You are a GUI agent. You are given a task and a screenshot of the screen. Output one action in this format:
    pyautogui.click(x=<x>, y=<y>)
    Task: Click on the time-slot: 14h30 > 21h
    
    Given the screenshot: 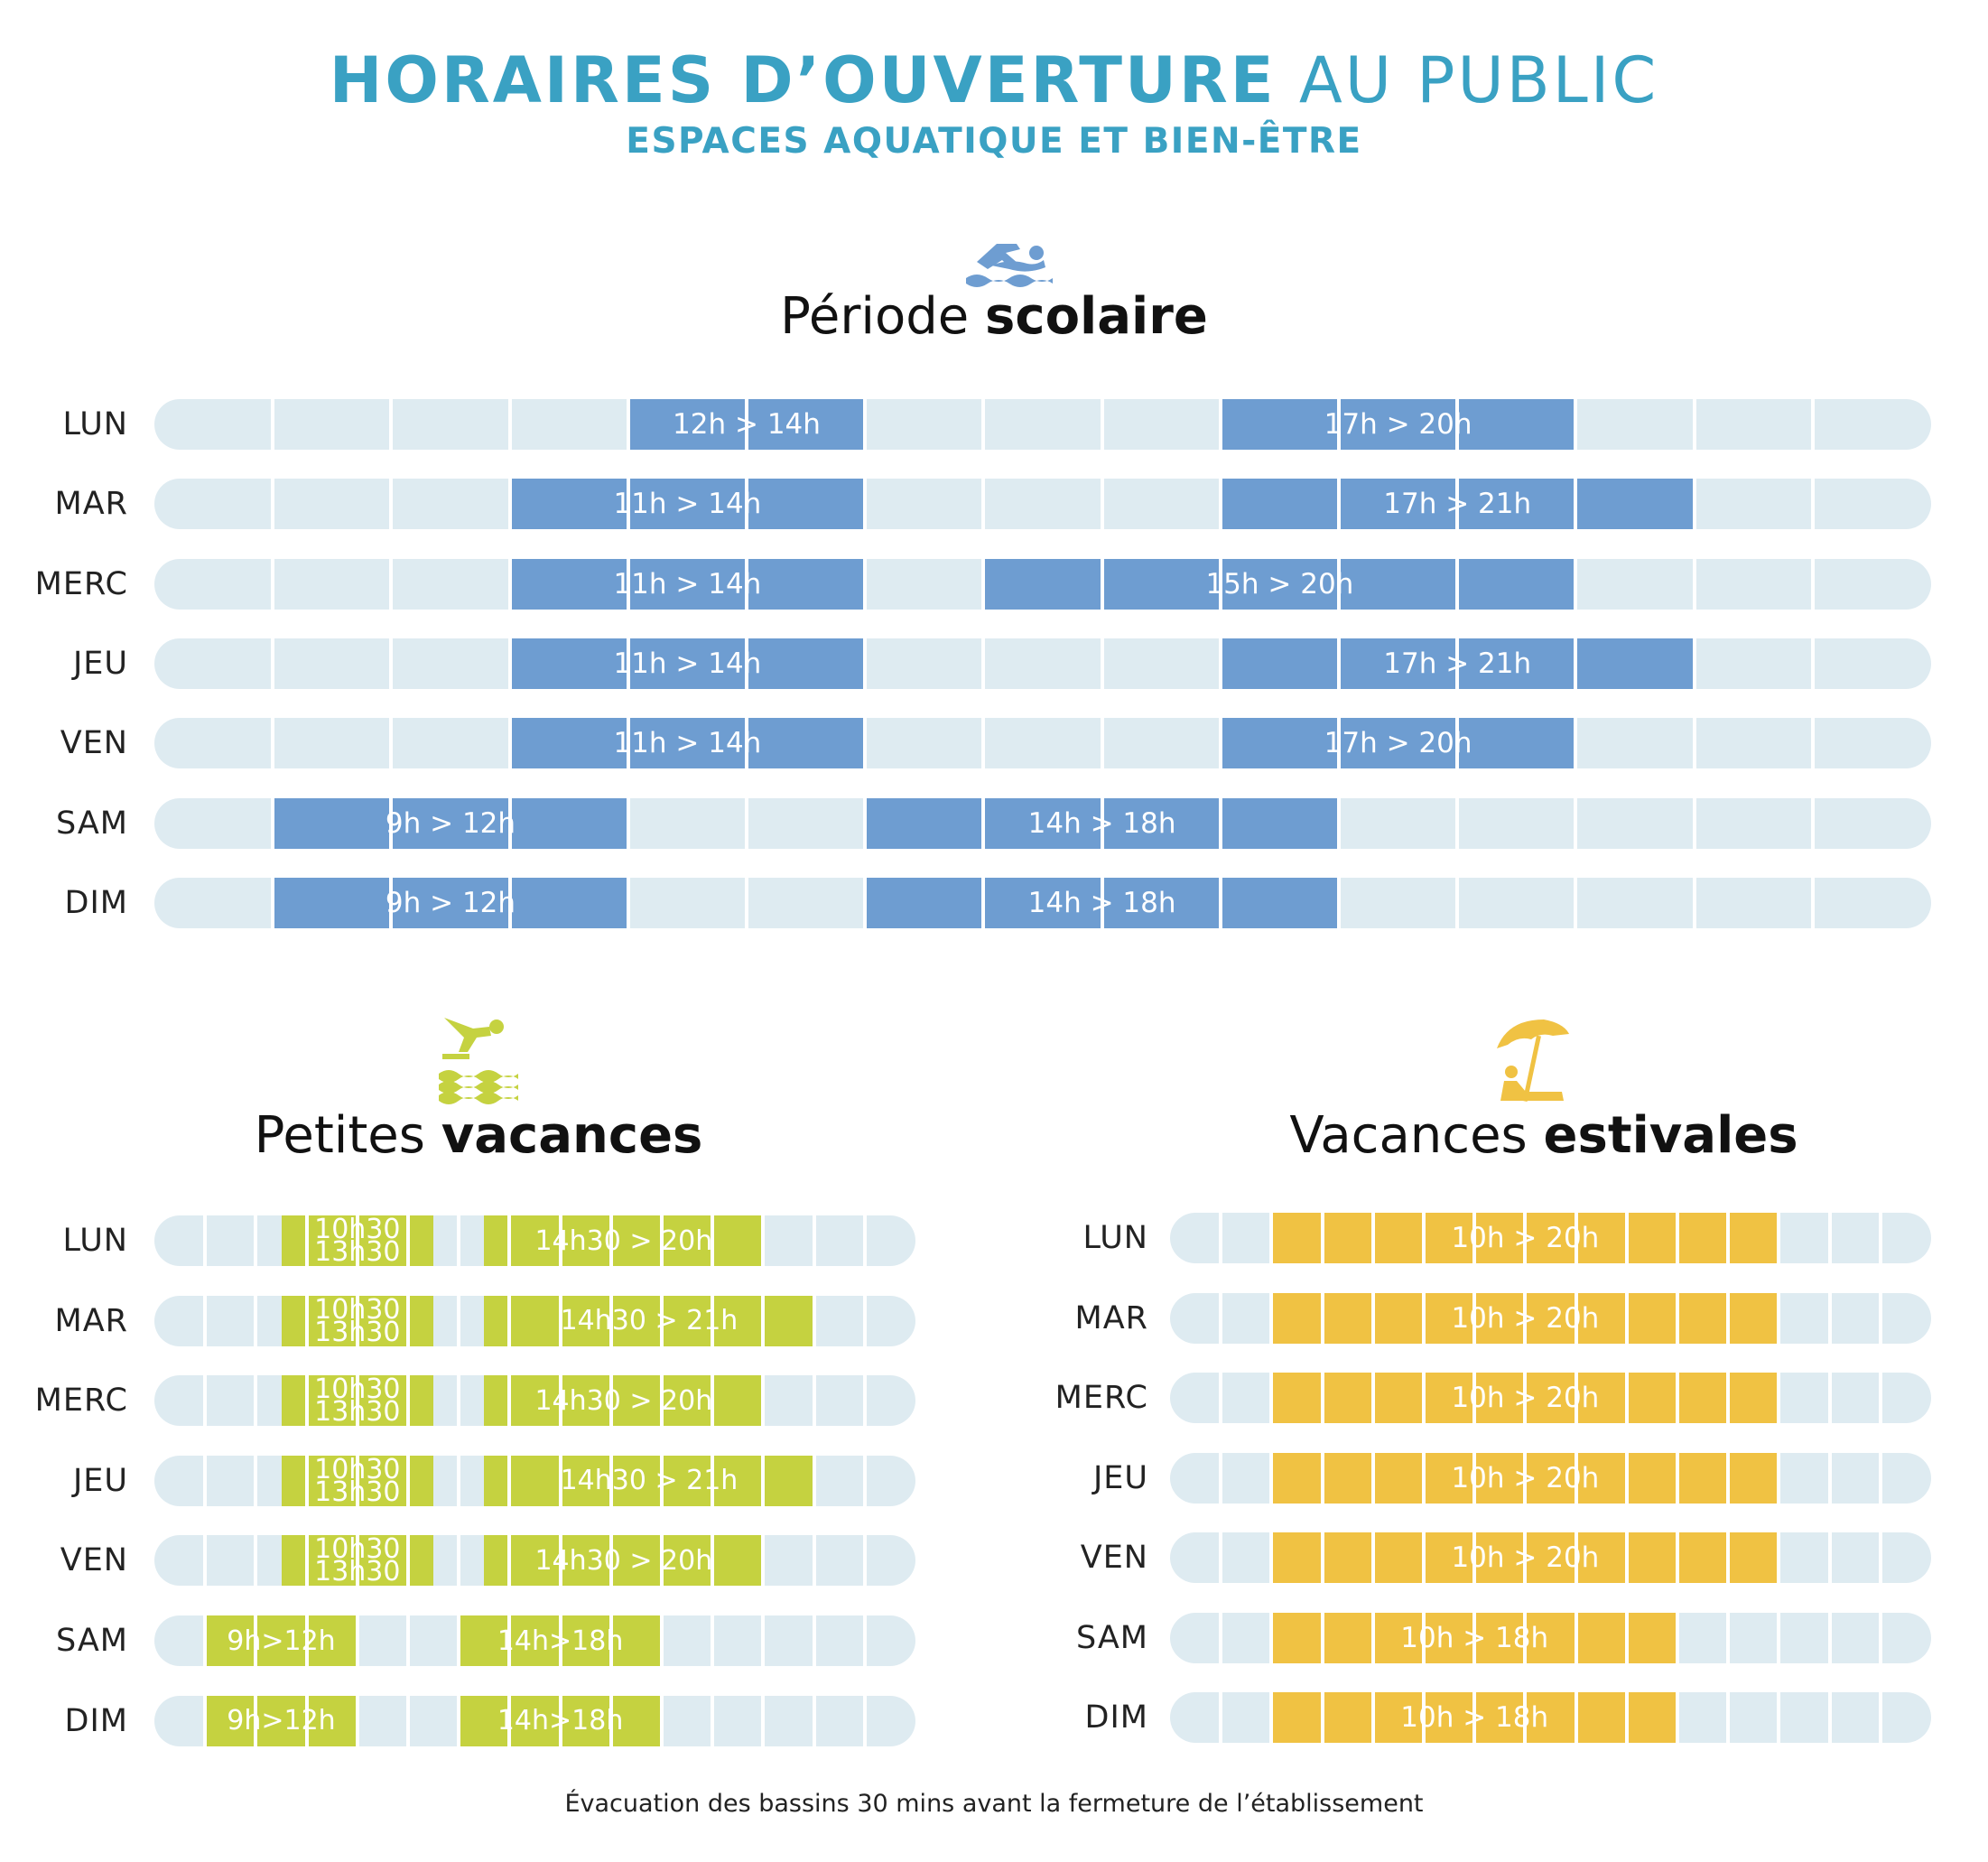 What is the action you would take?
    pyautogui.click(x=649, y=1320)
    